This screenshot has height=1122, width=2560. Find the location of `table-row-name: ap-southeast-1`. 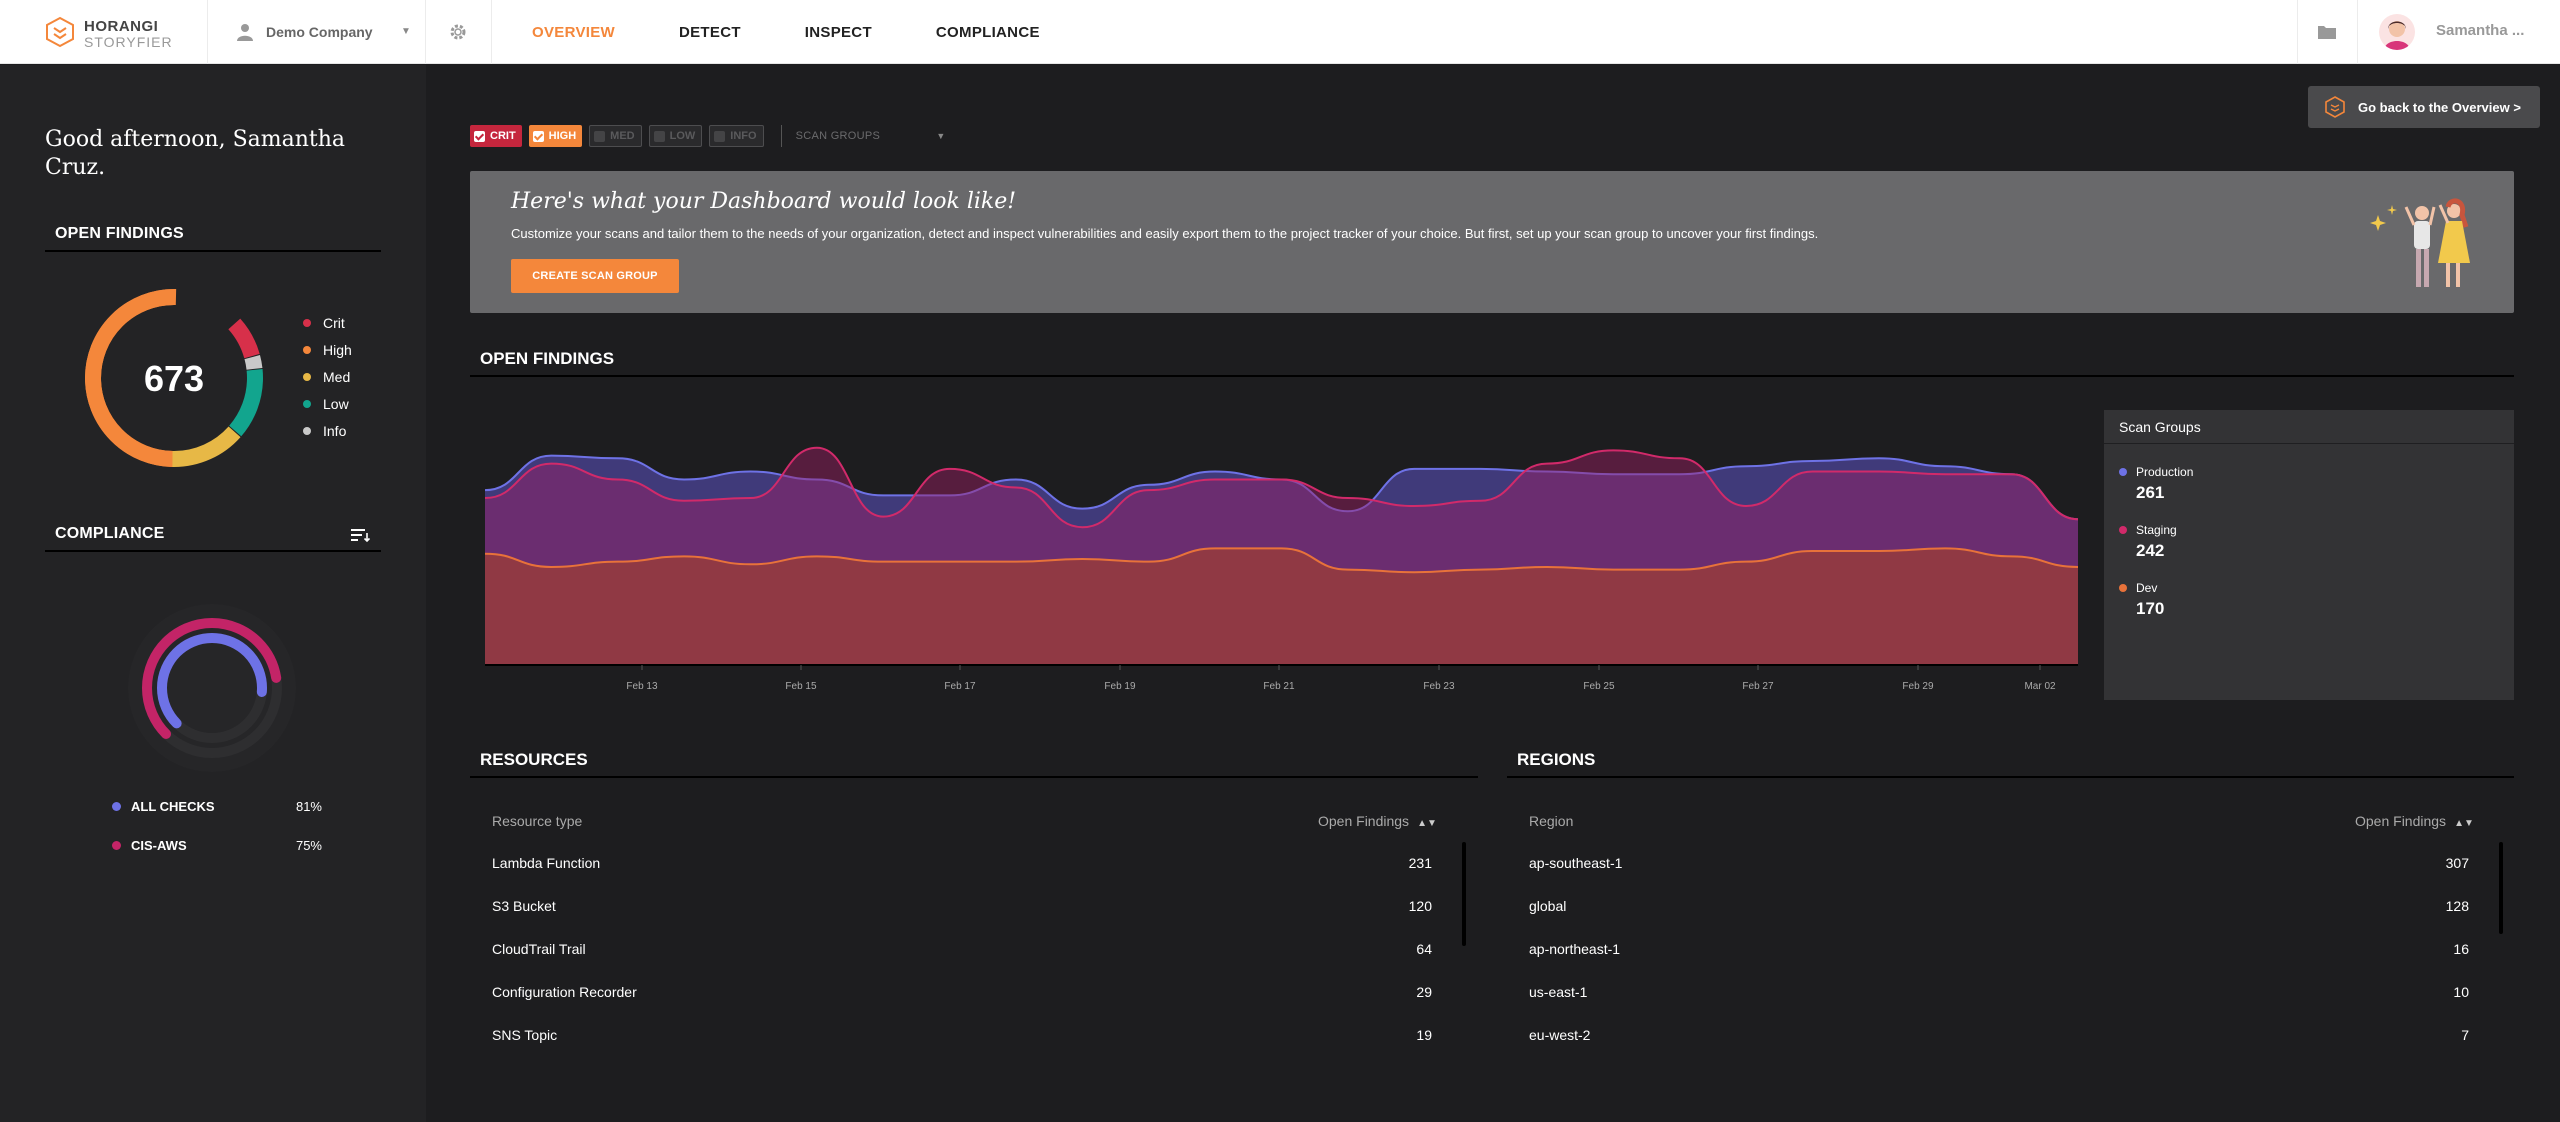

table-row-name: ap-southeast-1 is located at coordinates (1576, 863).